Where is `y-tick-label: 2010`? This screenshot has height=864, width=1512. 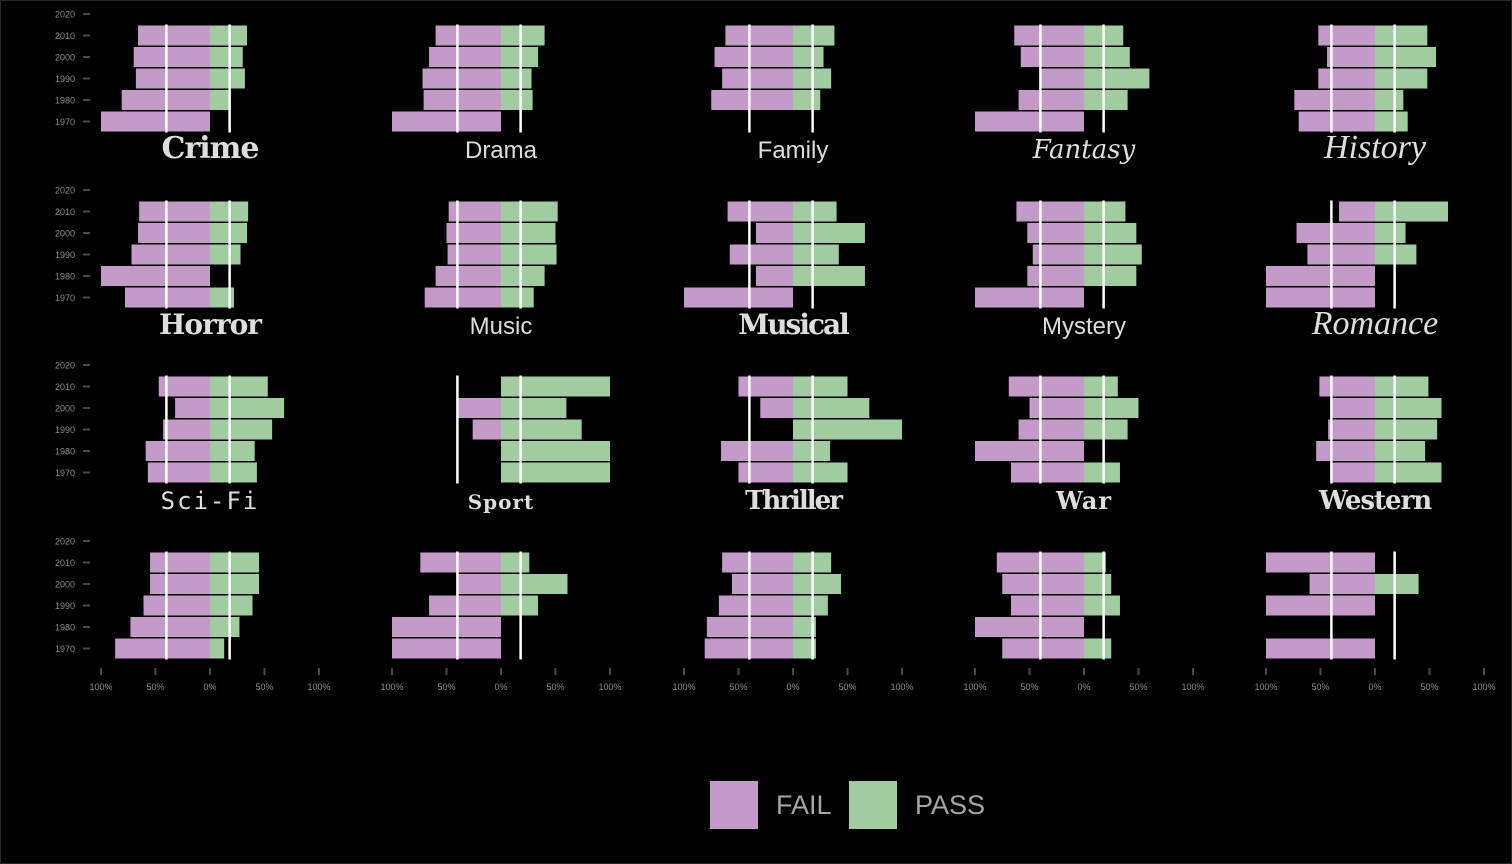
y-tick-label: 2010 is located at coordinates (65, 563).